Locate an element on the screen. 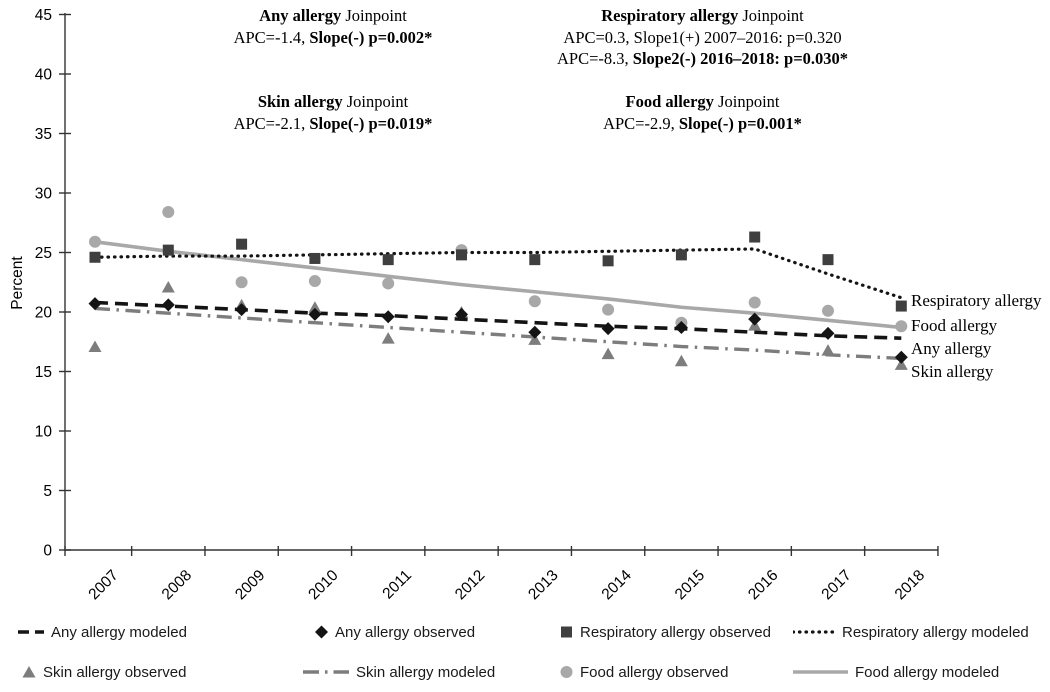 Image resolution: width=1050 pixels, height=692 pixels. circle-swatch-icon is located at coordinates (566, 672).